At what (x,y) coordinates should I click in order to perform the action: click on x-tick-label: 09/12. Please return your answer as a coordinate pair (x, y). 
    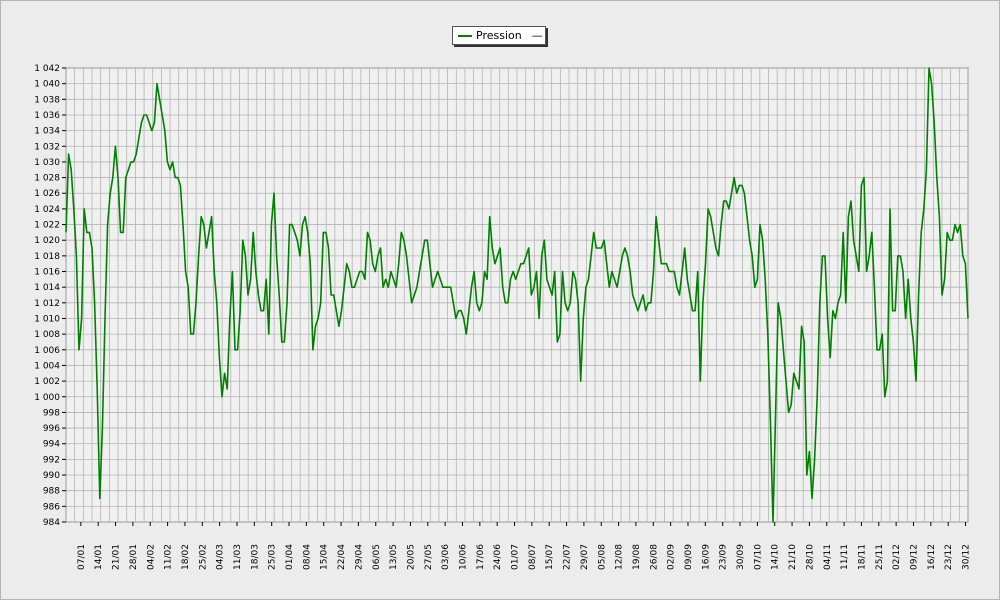
    Looking at the image, I should click on (914, 557).